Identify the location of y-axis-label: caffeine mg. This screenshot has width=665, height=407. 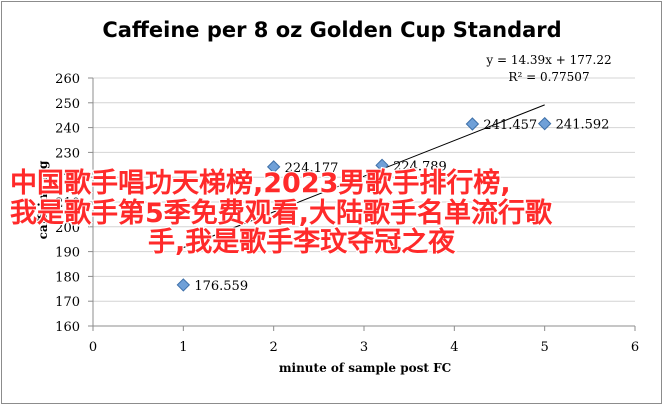
(43, 199).